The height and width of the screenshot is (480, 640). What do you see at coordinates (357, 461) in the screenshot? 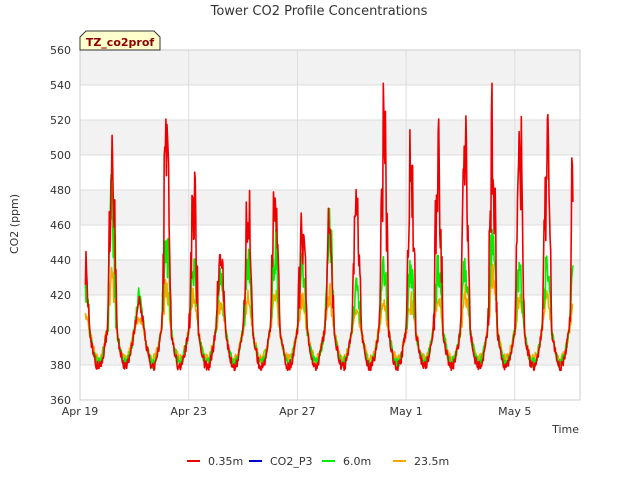
I see `legend-label: 6.0m` at bounding box center [357, 461].